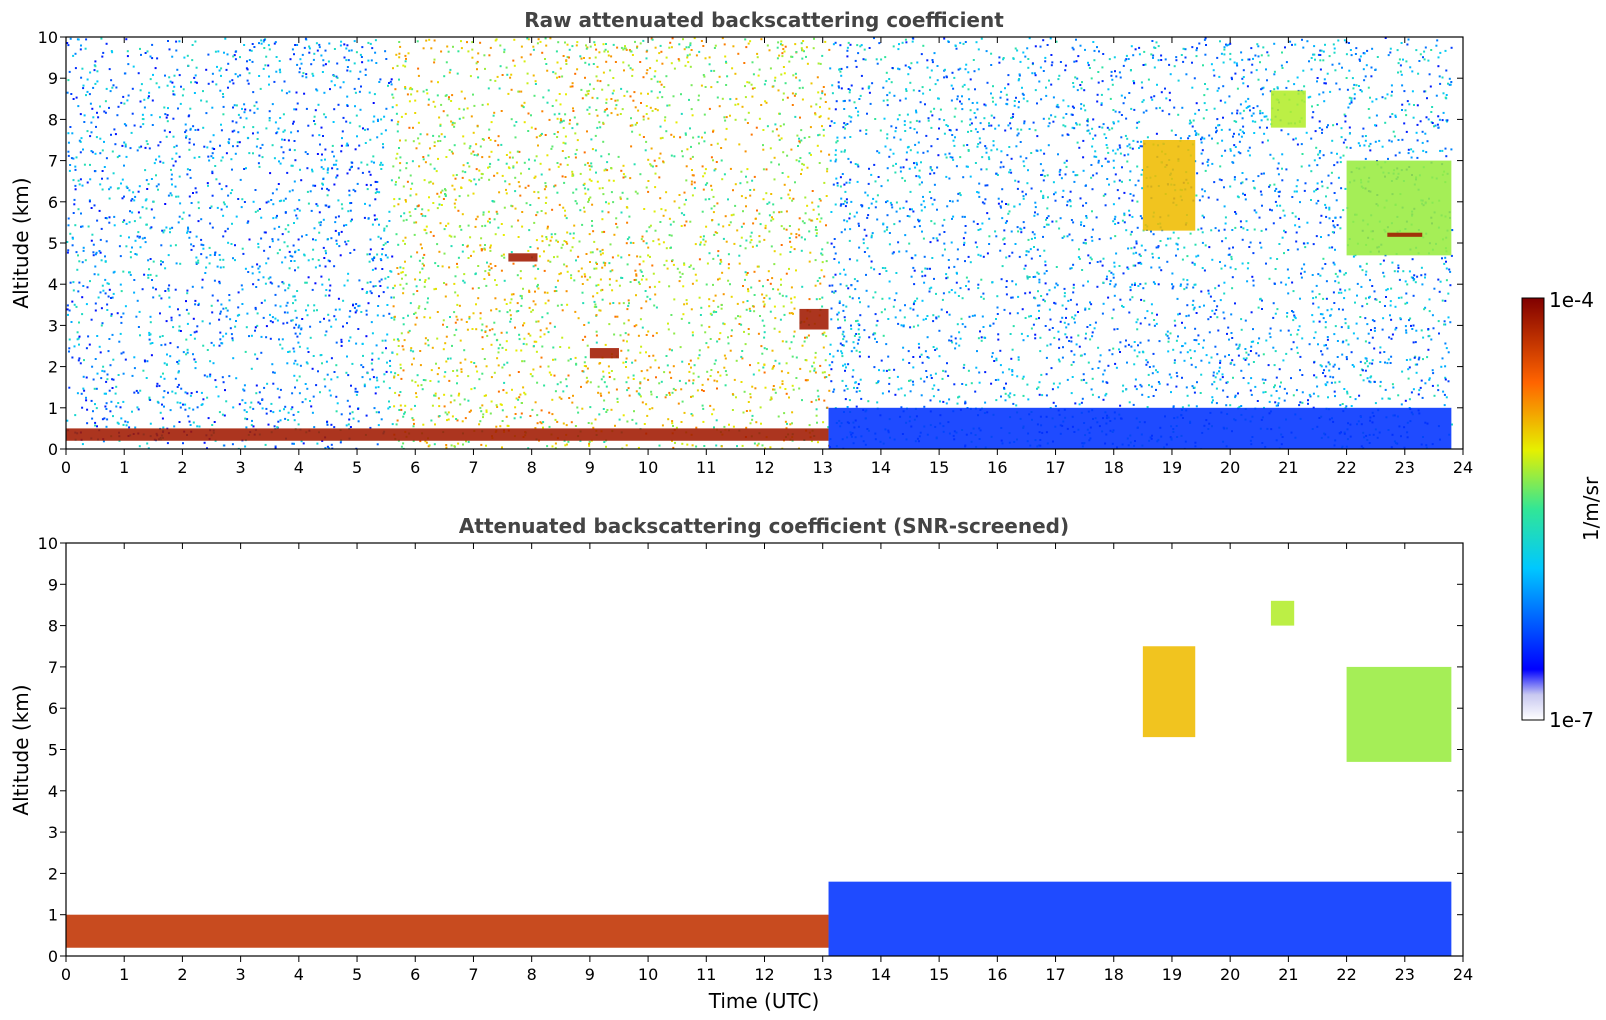  I want to click on y-tick-label: 4, so click(53, 284).